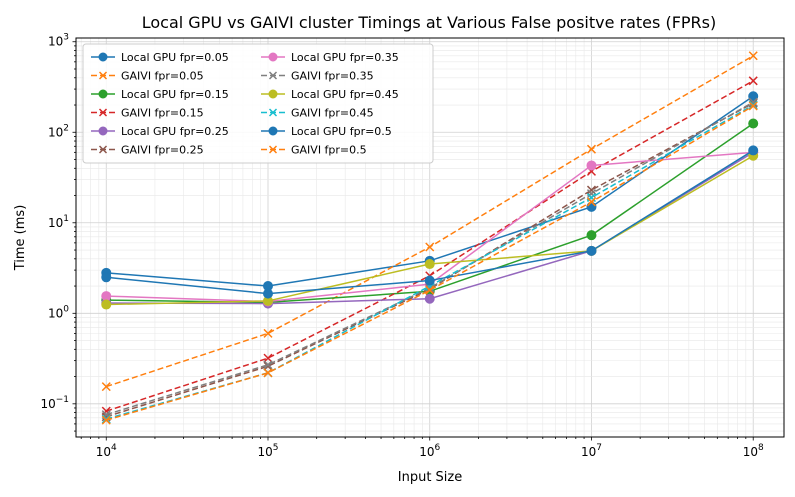 The height and width of the screenshot is (497, 795). I want to click on legend-item: Local GPU fpr=0.45, so click(330, 94).